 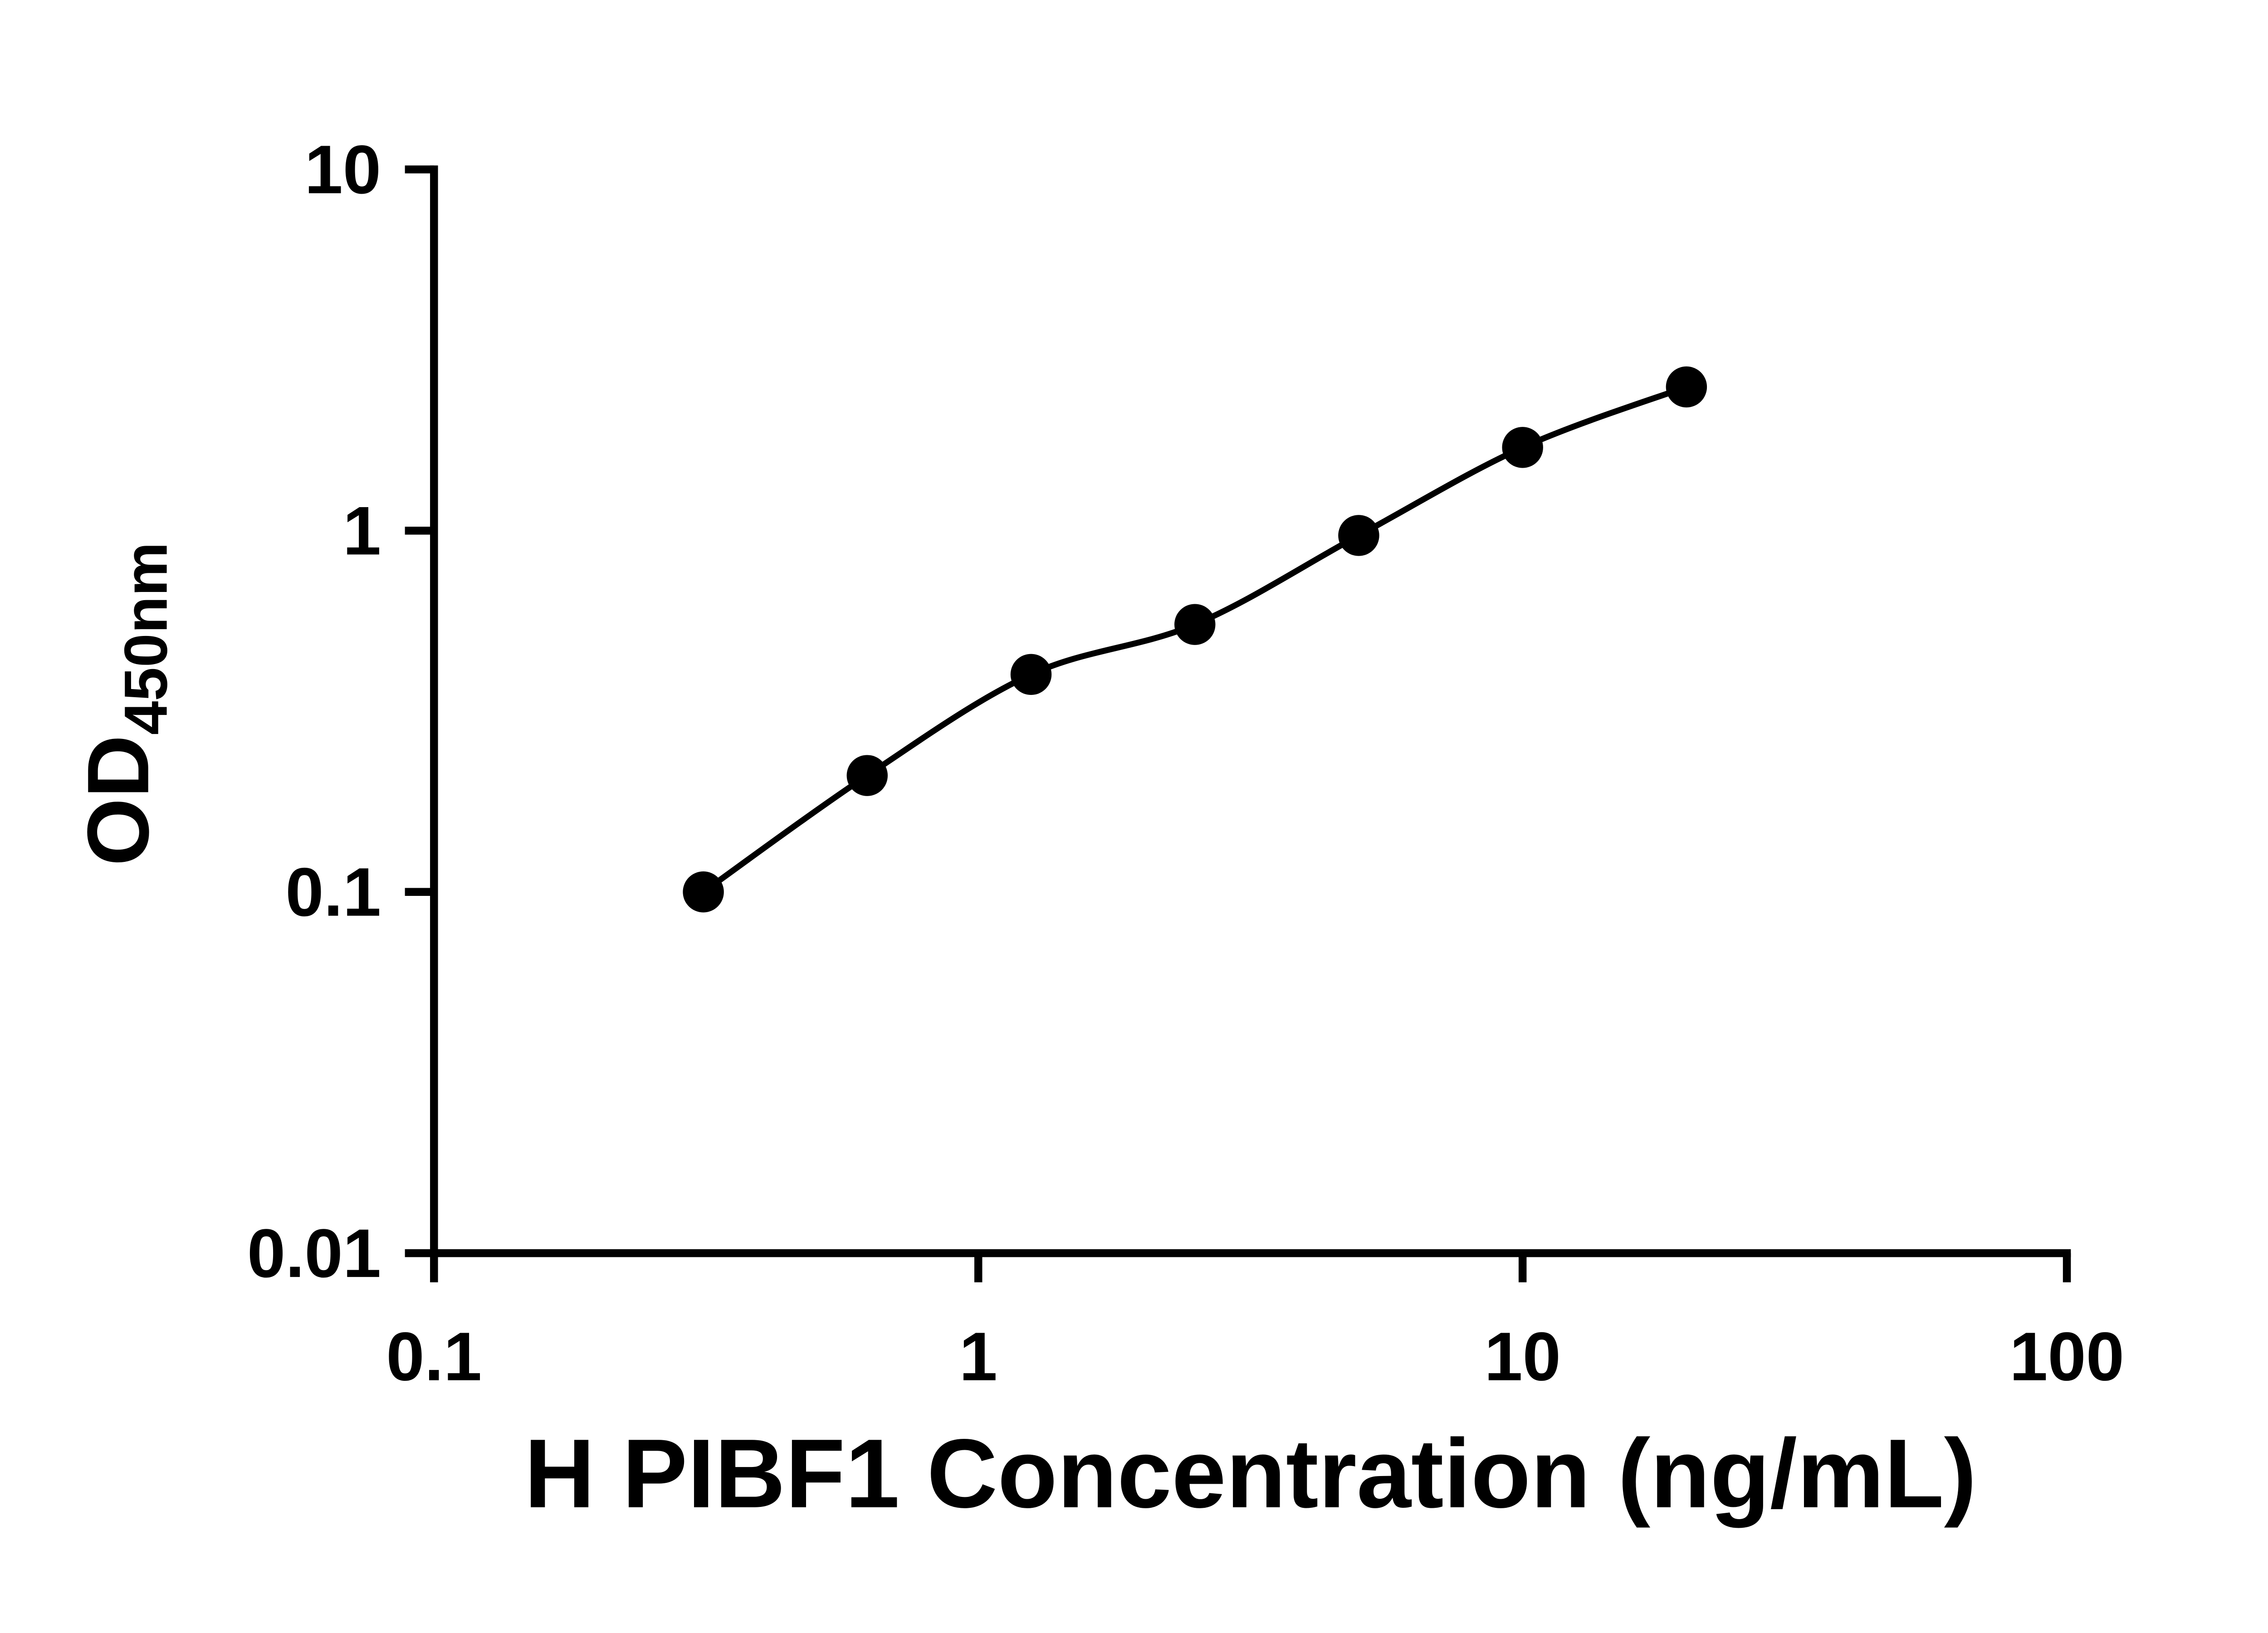 What do you see at coordinates (343, 170) in the screenshot?
I see `y-tick-label: 10` at bounding box center [343, 170].